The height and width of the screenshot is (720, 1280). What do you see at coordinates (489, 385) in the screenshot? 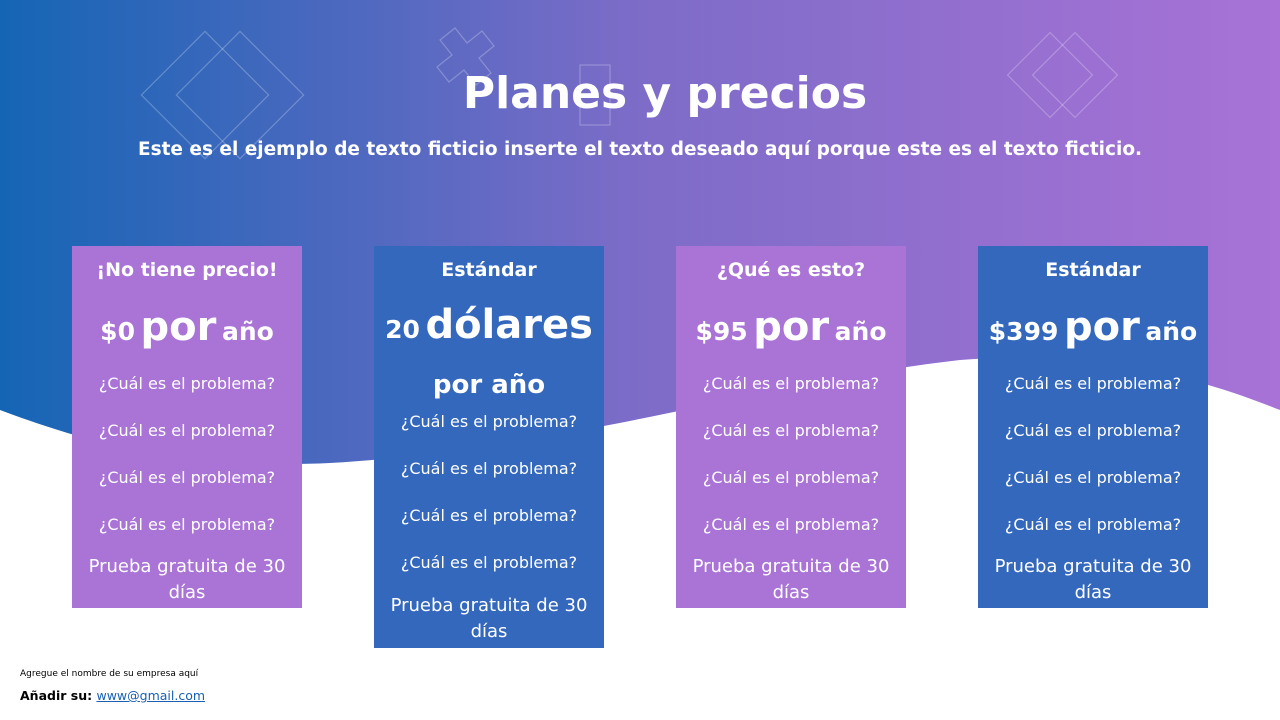
I see `plan-period: por año` at bounding box center [489, 385].